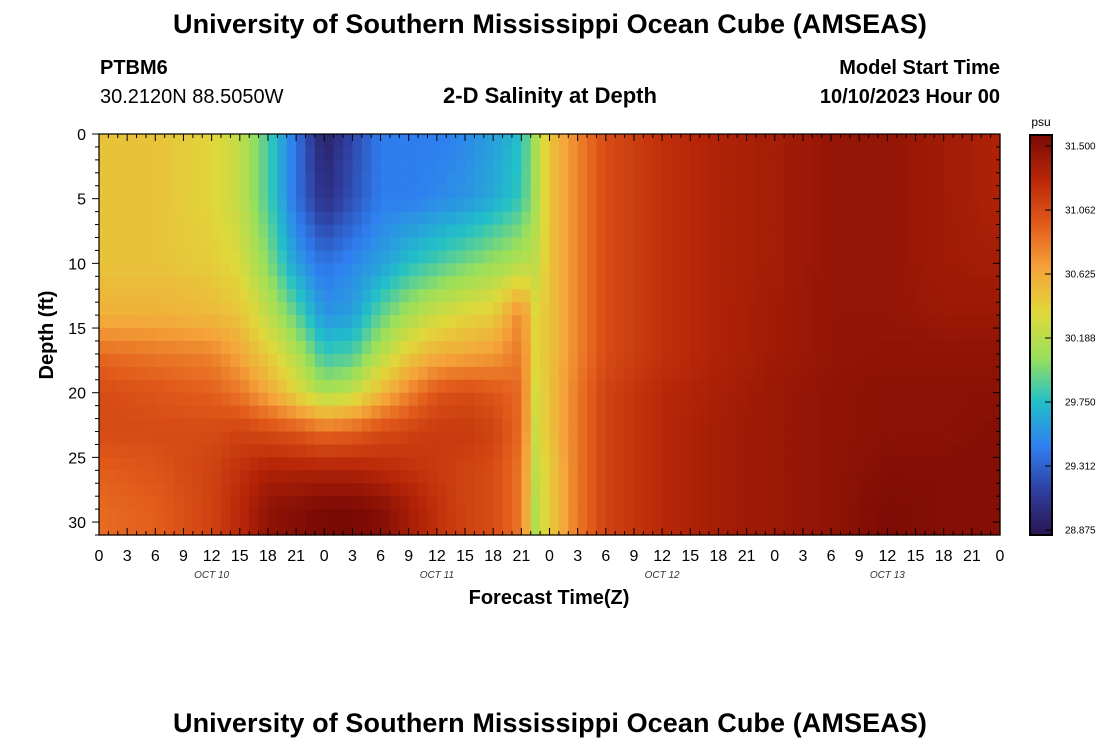 The image size is (1100, 750). What do you see at coordinates (352, 556) in the screenshot?
I see `x-tick-label: 3` at bounding box center [352, 556].